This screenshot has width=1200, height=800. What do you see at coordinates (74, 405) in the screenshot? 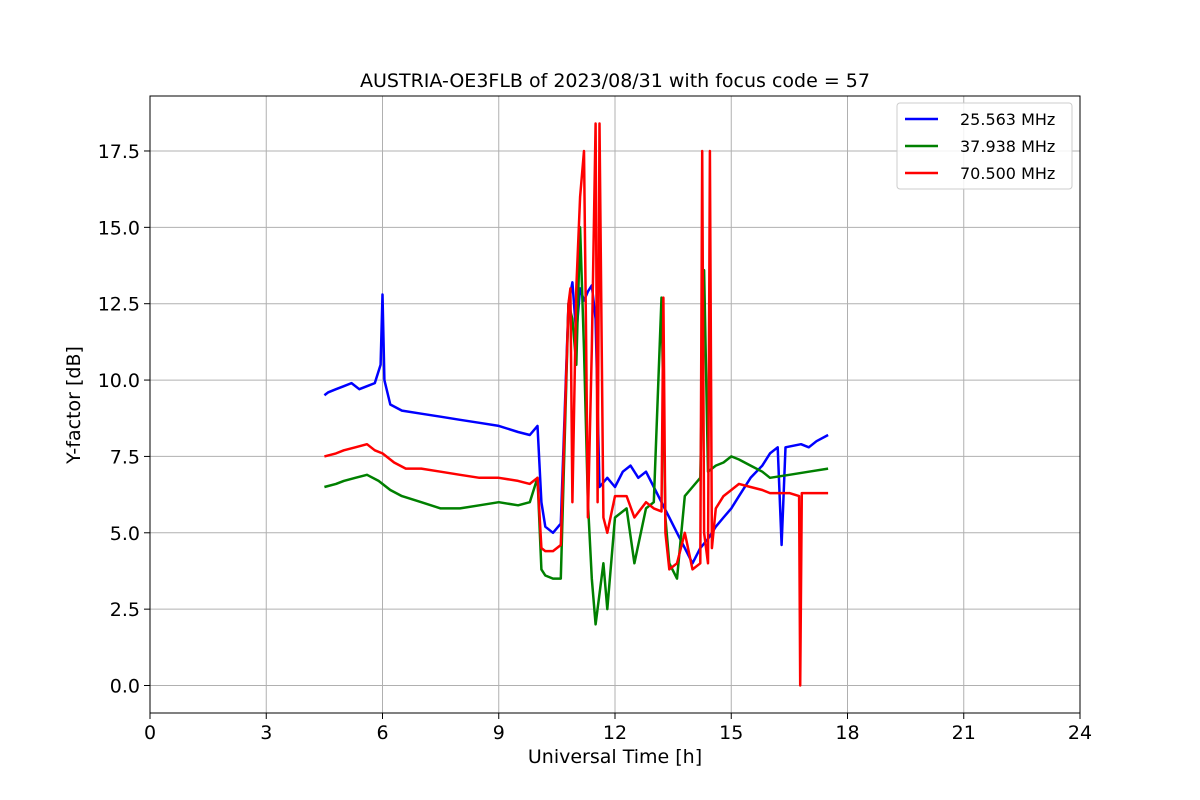
I see `y-axis-label: Y-factor [dB]` at bounding box center [74, 405].